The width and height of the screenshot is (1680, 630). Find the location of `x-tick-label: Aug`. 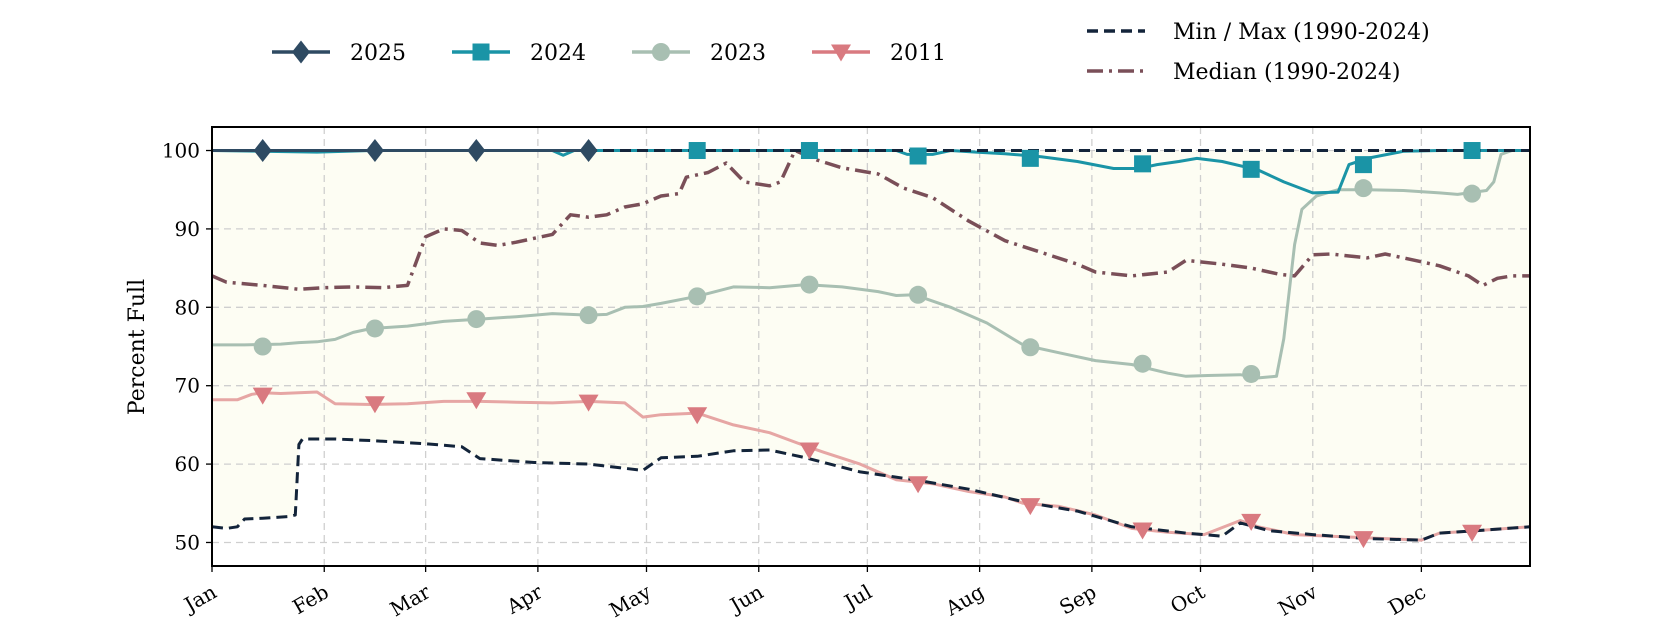

x-tick-label: Aug is located at coordinates (964, 599).